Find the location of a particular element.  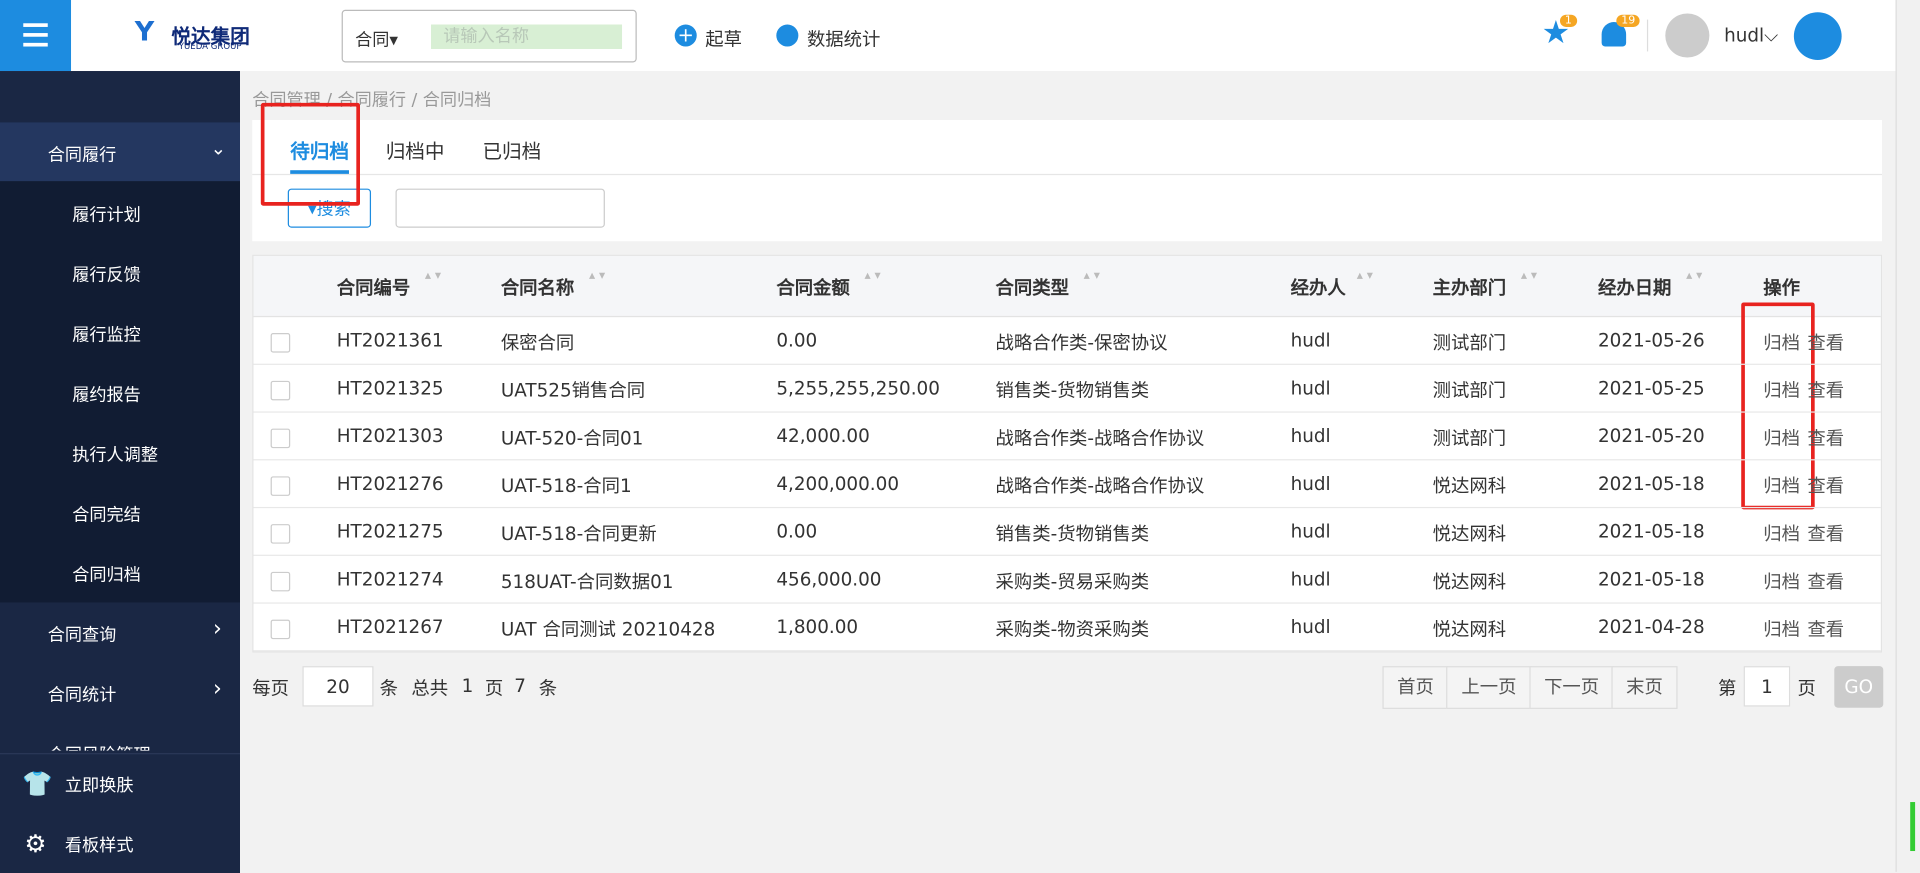

user-menu: hudl⌵ is located at coordinates (1751, 35).